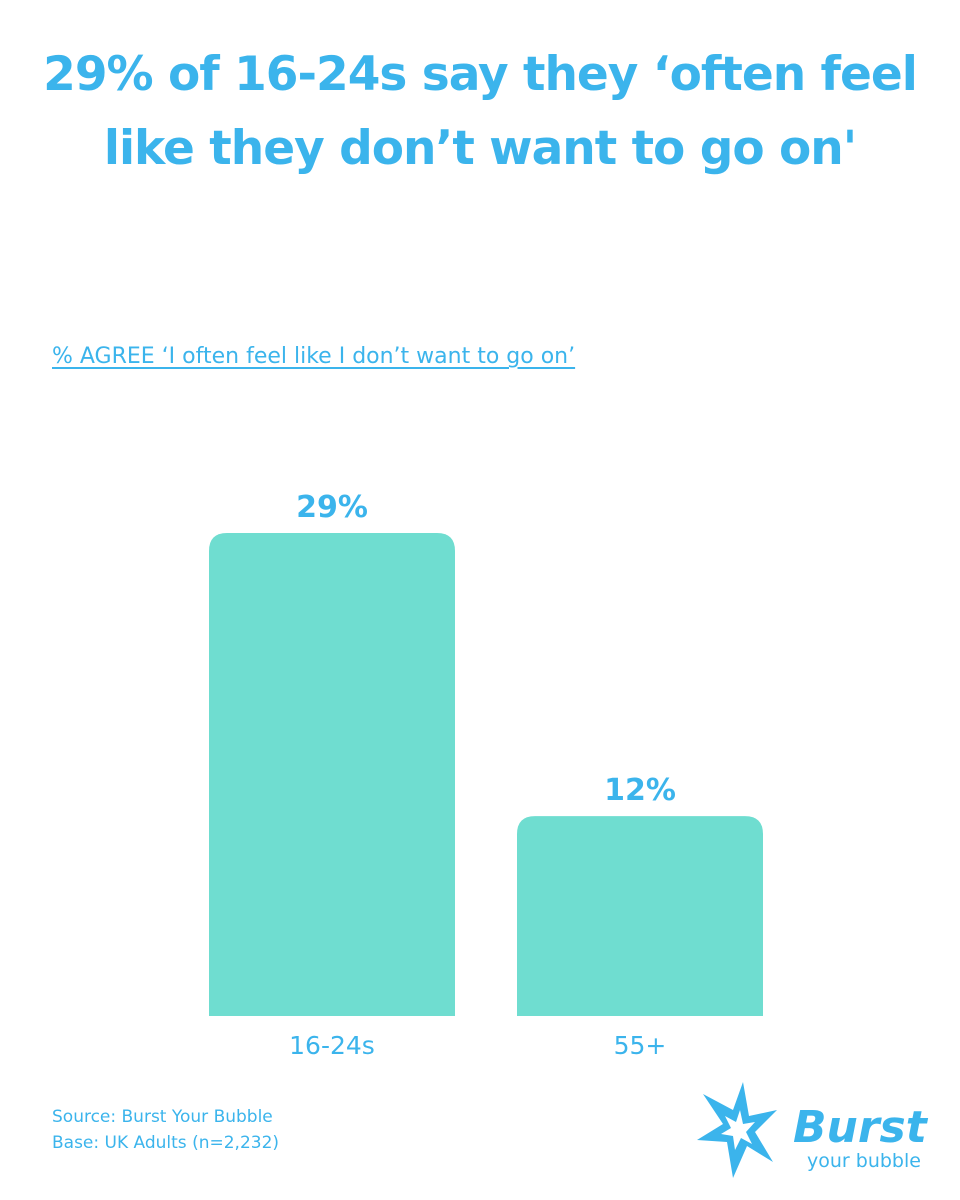 The width and height of the screenshot is (960, 1200). I want to click on base-text: Base: UK Adults (n=2,232), so click(166, 1143).